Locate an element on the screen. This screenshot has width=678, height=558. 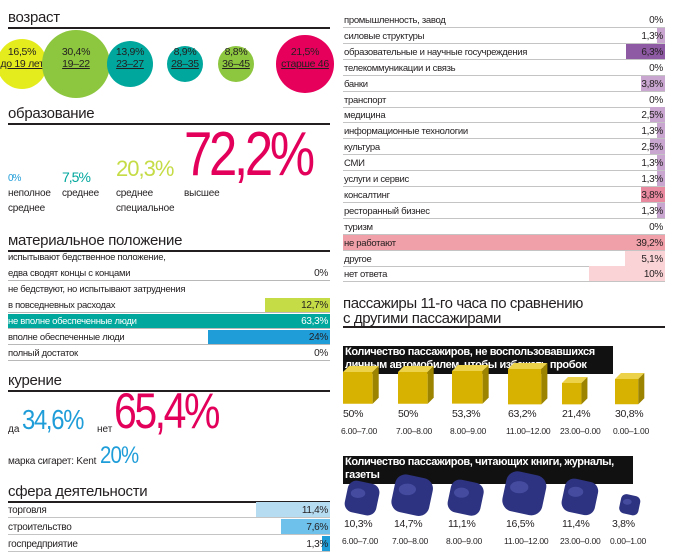
sector-row-label: ресторанный бизнес is located at coordinates (387, 211).